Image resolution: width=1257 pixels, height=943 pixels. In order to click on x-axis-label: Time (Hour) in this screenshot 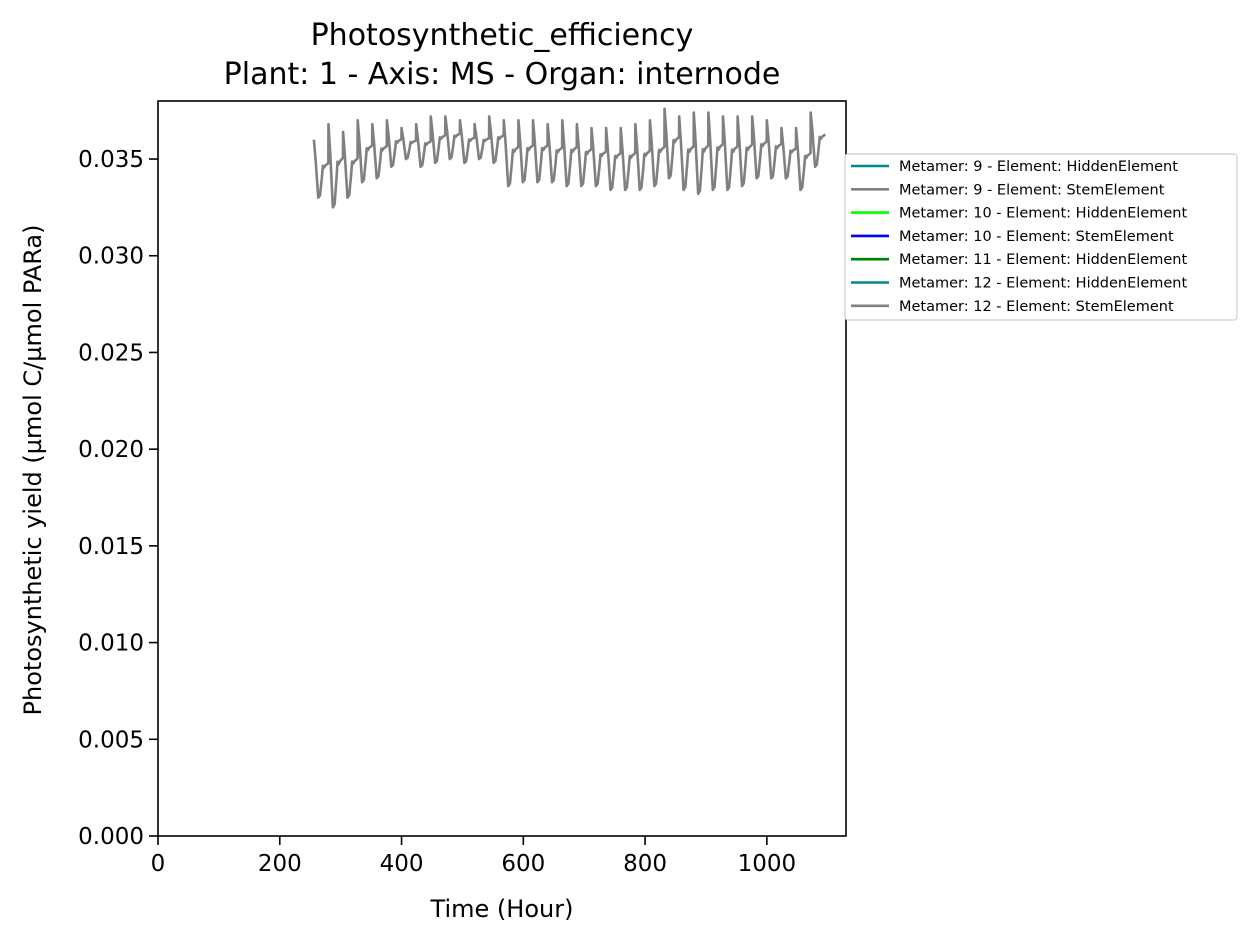, I will do `click(502, 909)`.